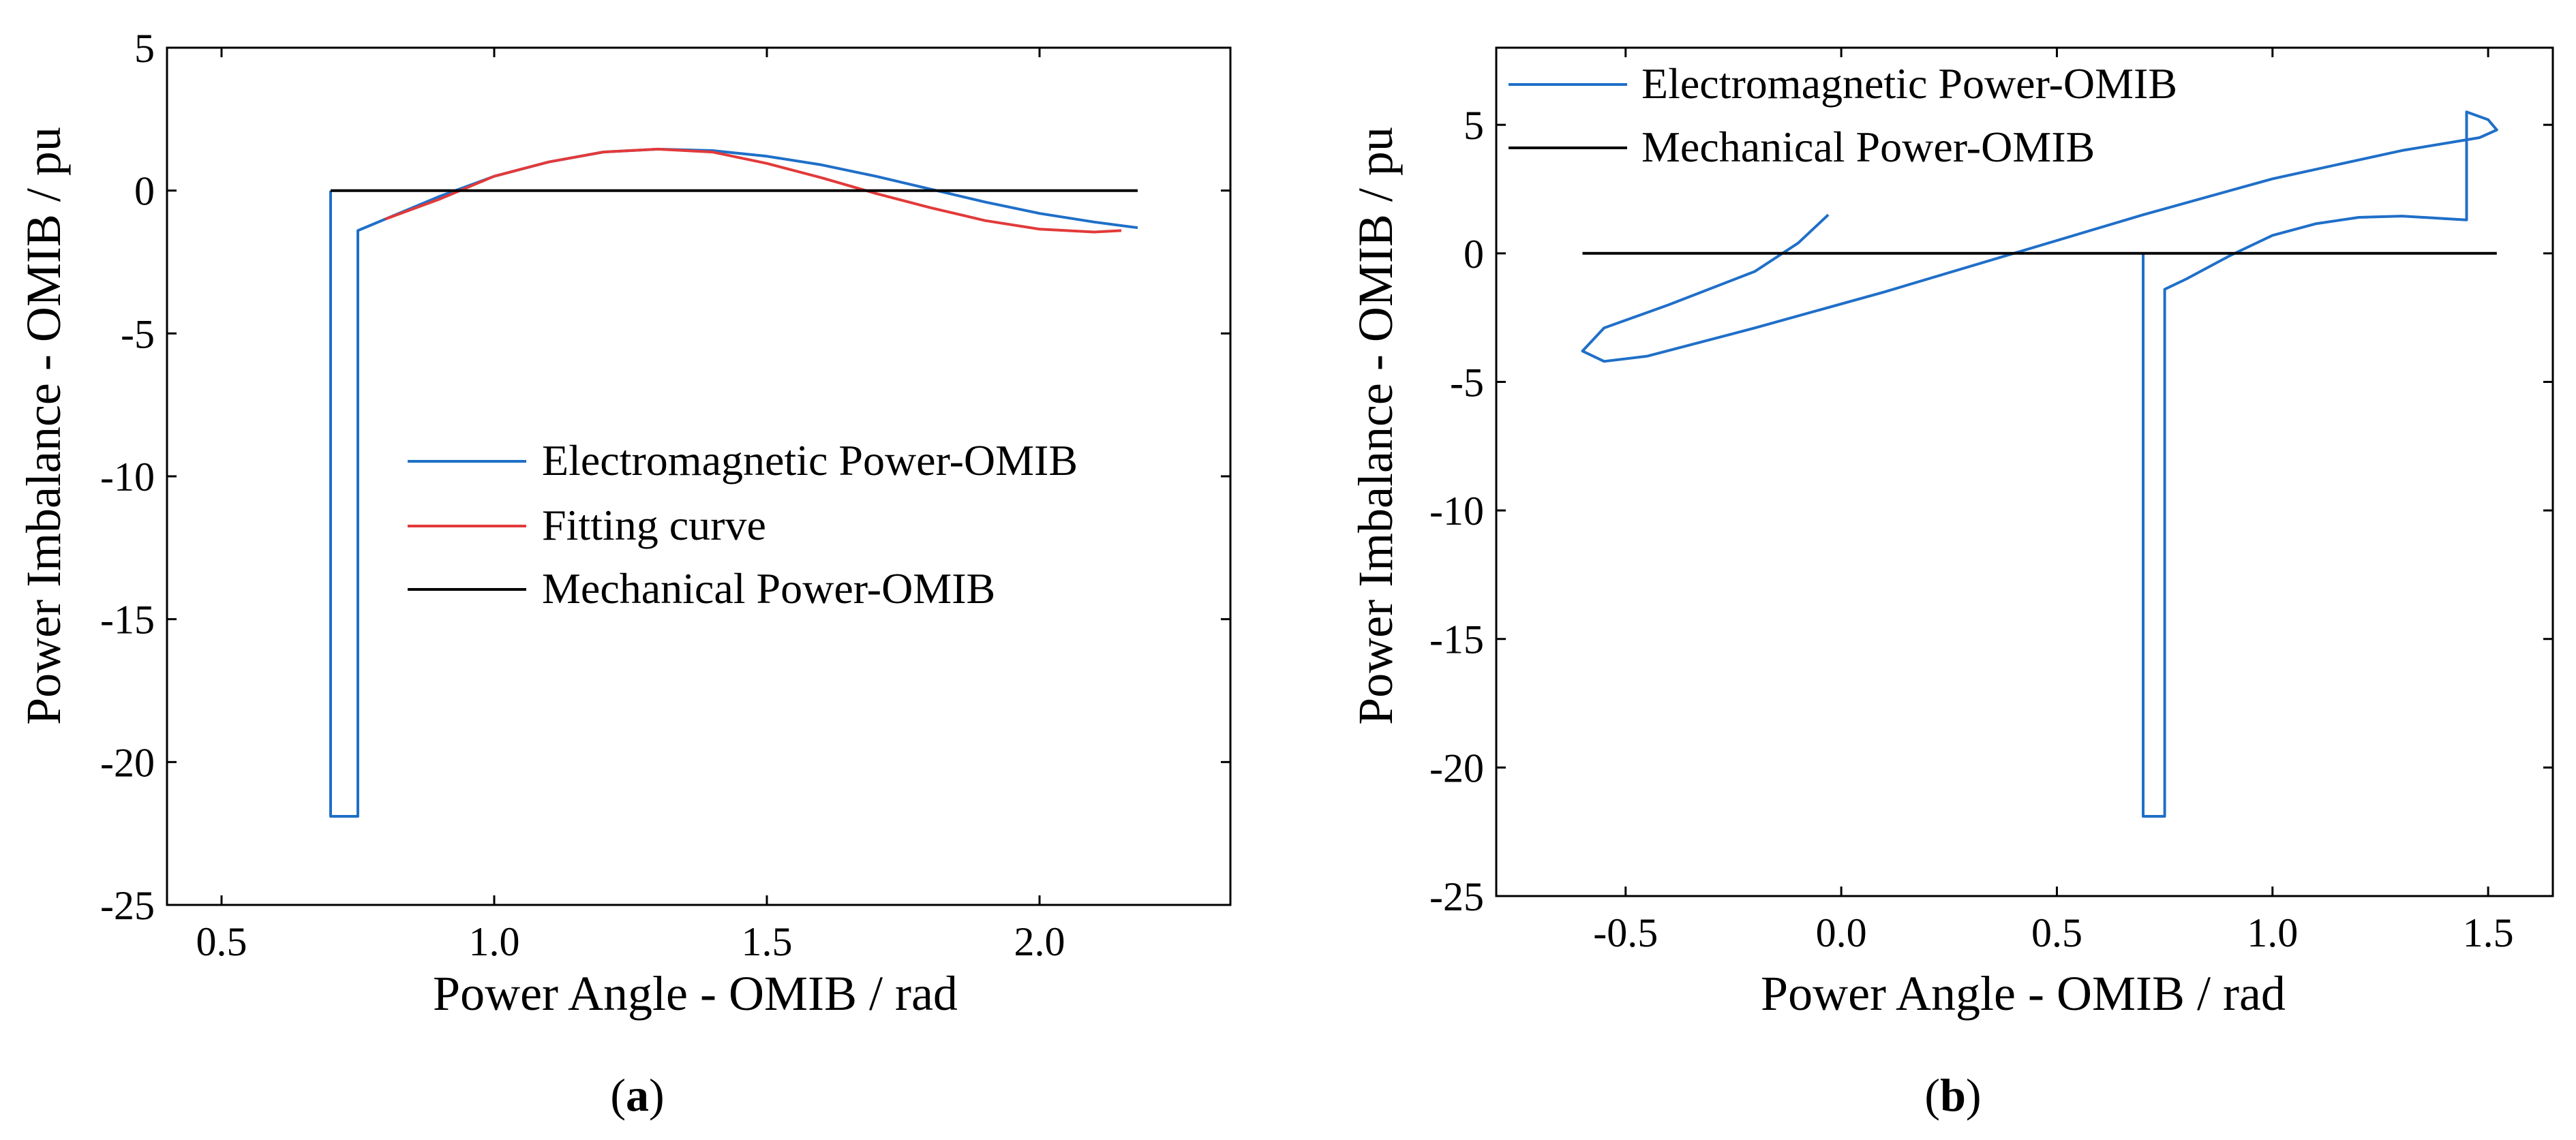 This screenshot has width=2576, height=1140. I want to click on x-tick-label-a: 2.0, so click(1039, 941).